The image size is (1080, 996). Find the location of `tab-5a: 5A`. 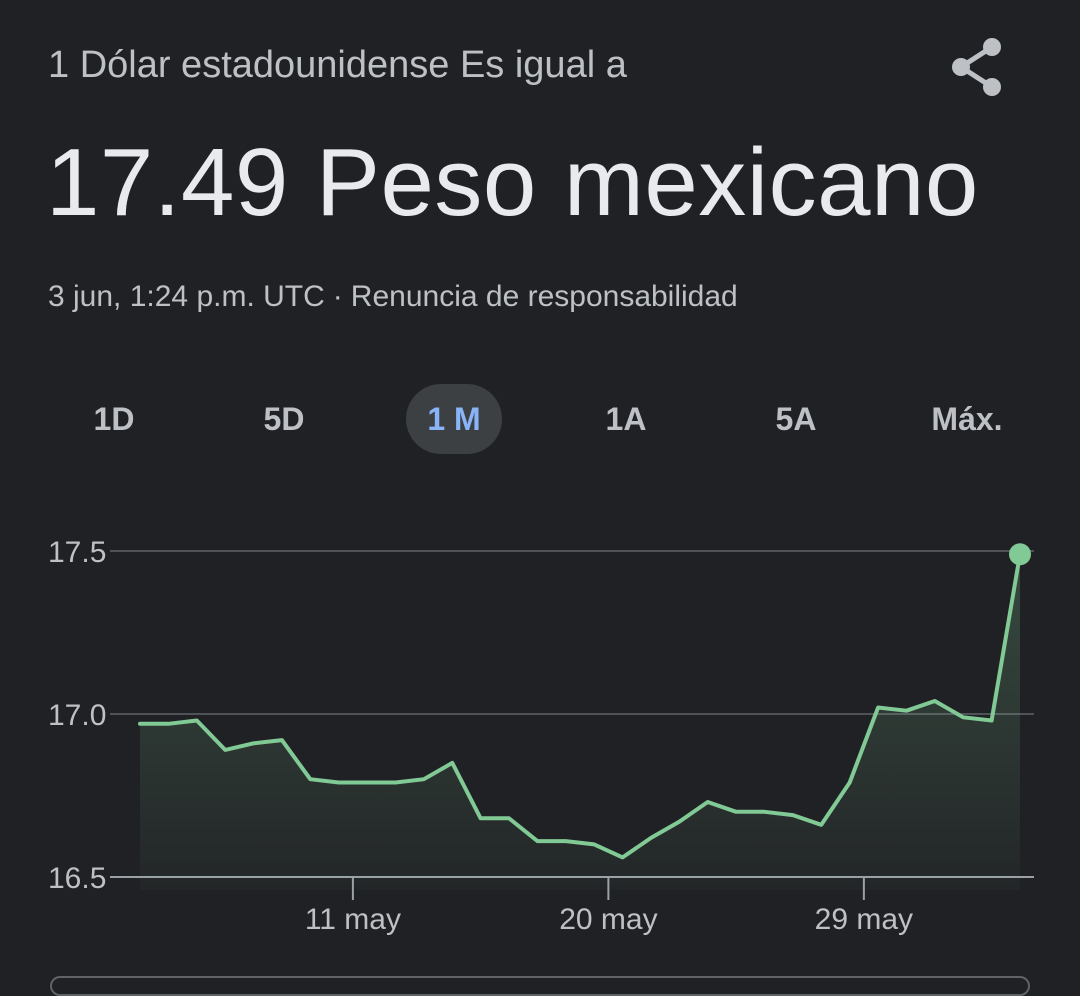

tab-5a: 5A is located at coordinates (796, 419).